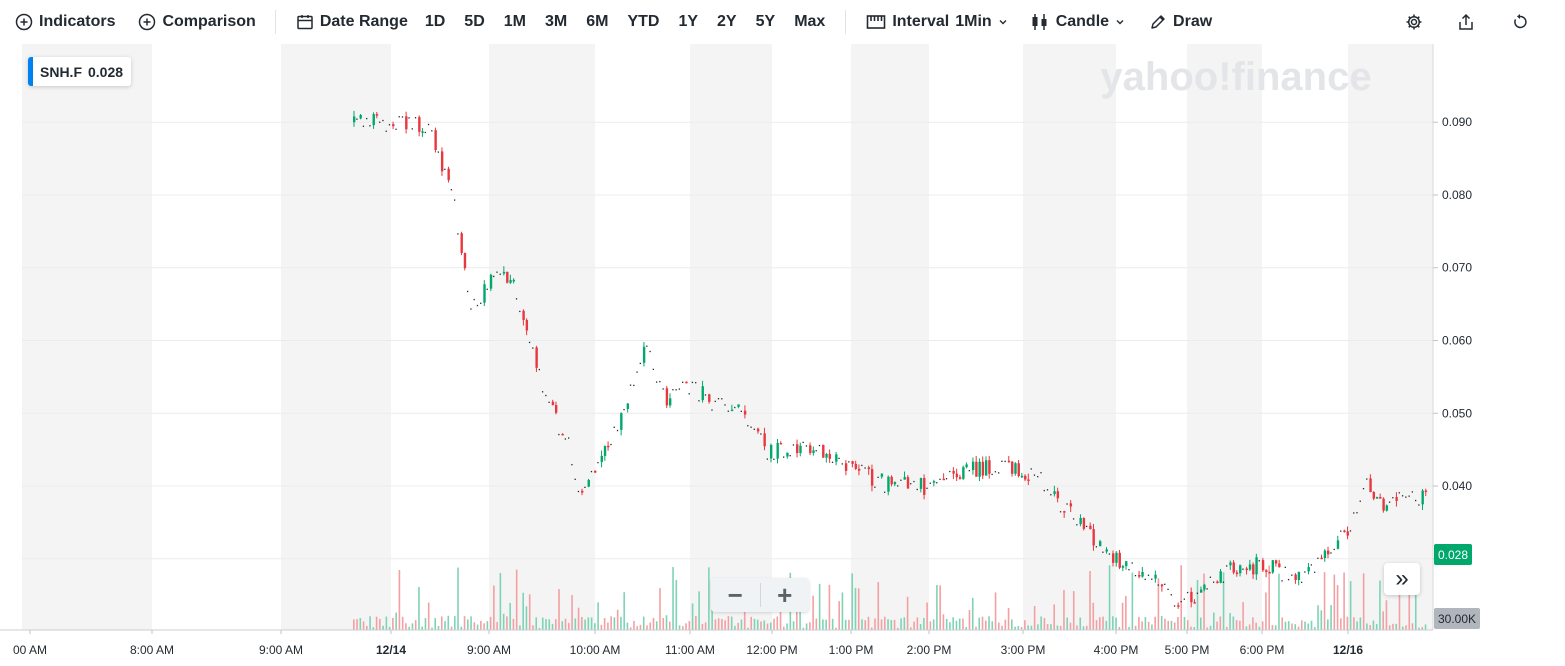 Image resolution: width=1565 pixels, height=666 pixels. What do you see at coordinates (1414, 22) in the screenshot?
I see `settings-button` at bounding box center [1414, 22].